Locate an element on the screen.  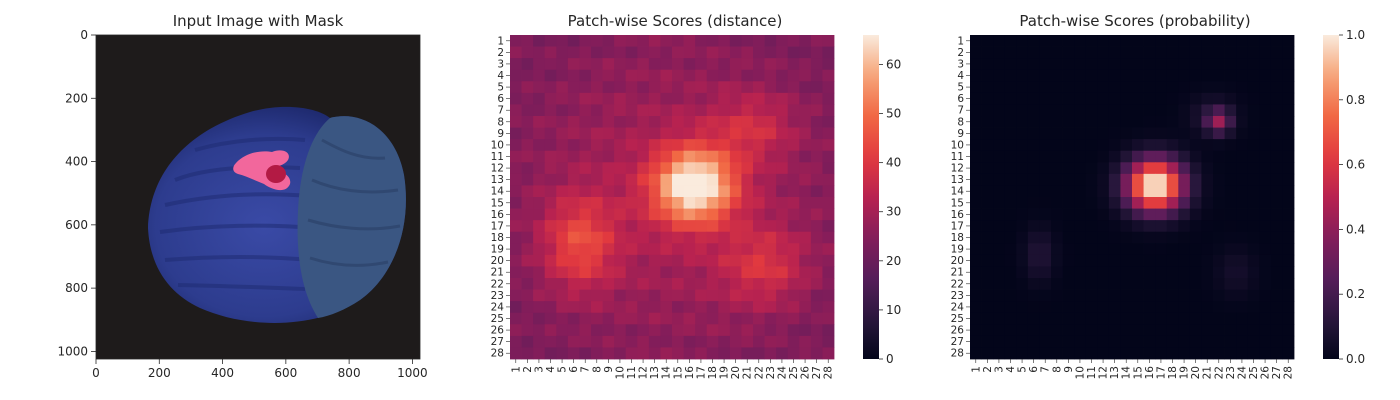
x-tick-label: 7 is located at coordinates (586, 369).